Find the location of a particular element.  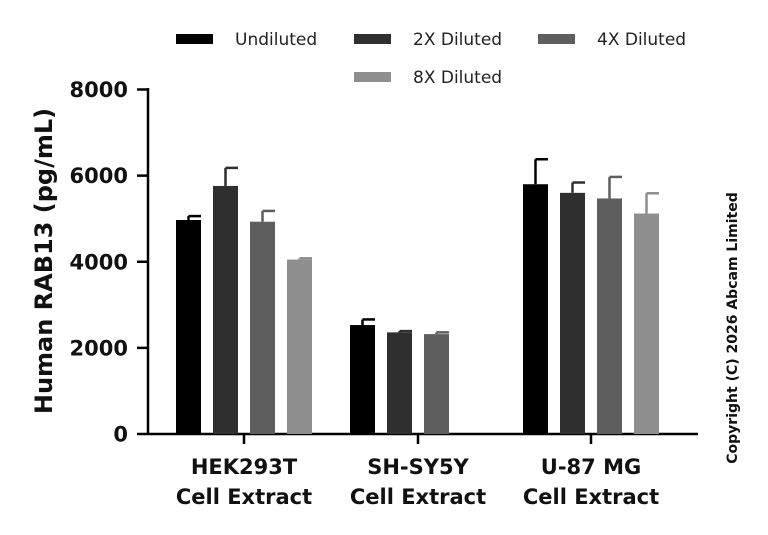

x-tick-label: HEK293T is located at coordinates (244, 467).